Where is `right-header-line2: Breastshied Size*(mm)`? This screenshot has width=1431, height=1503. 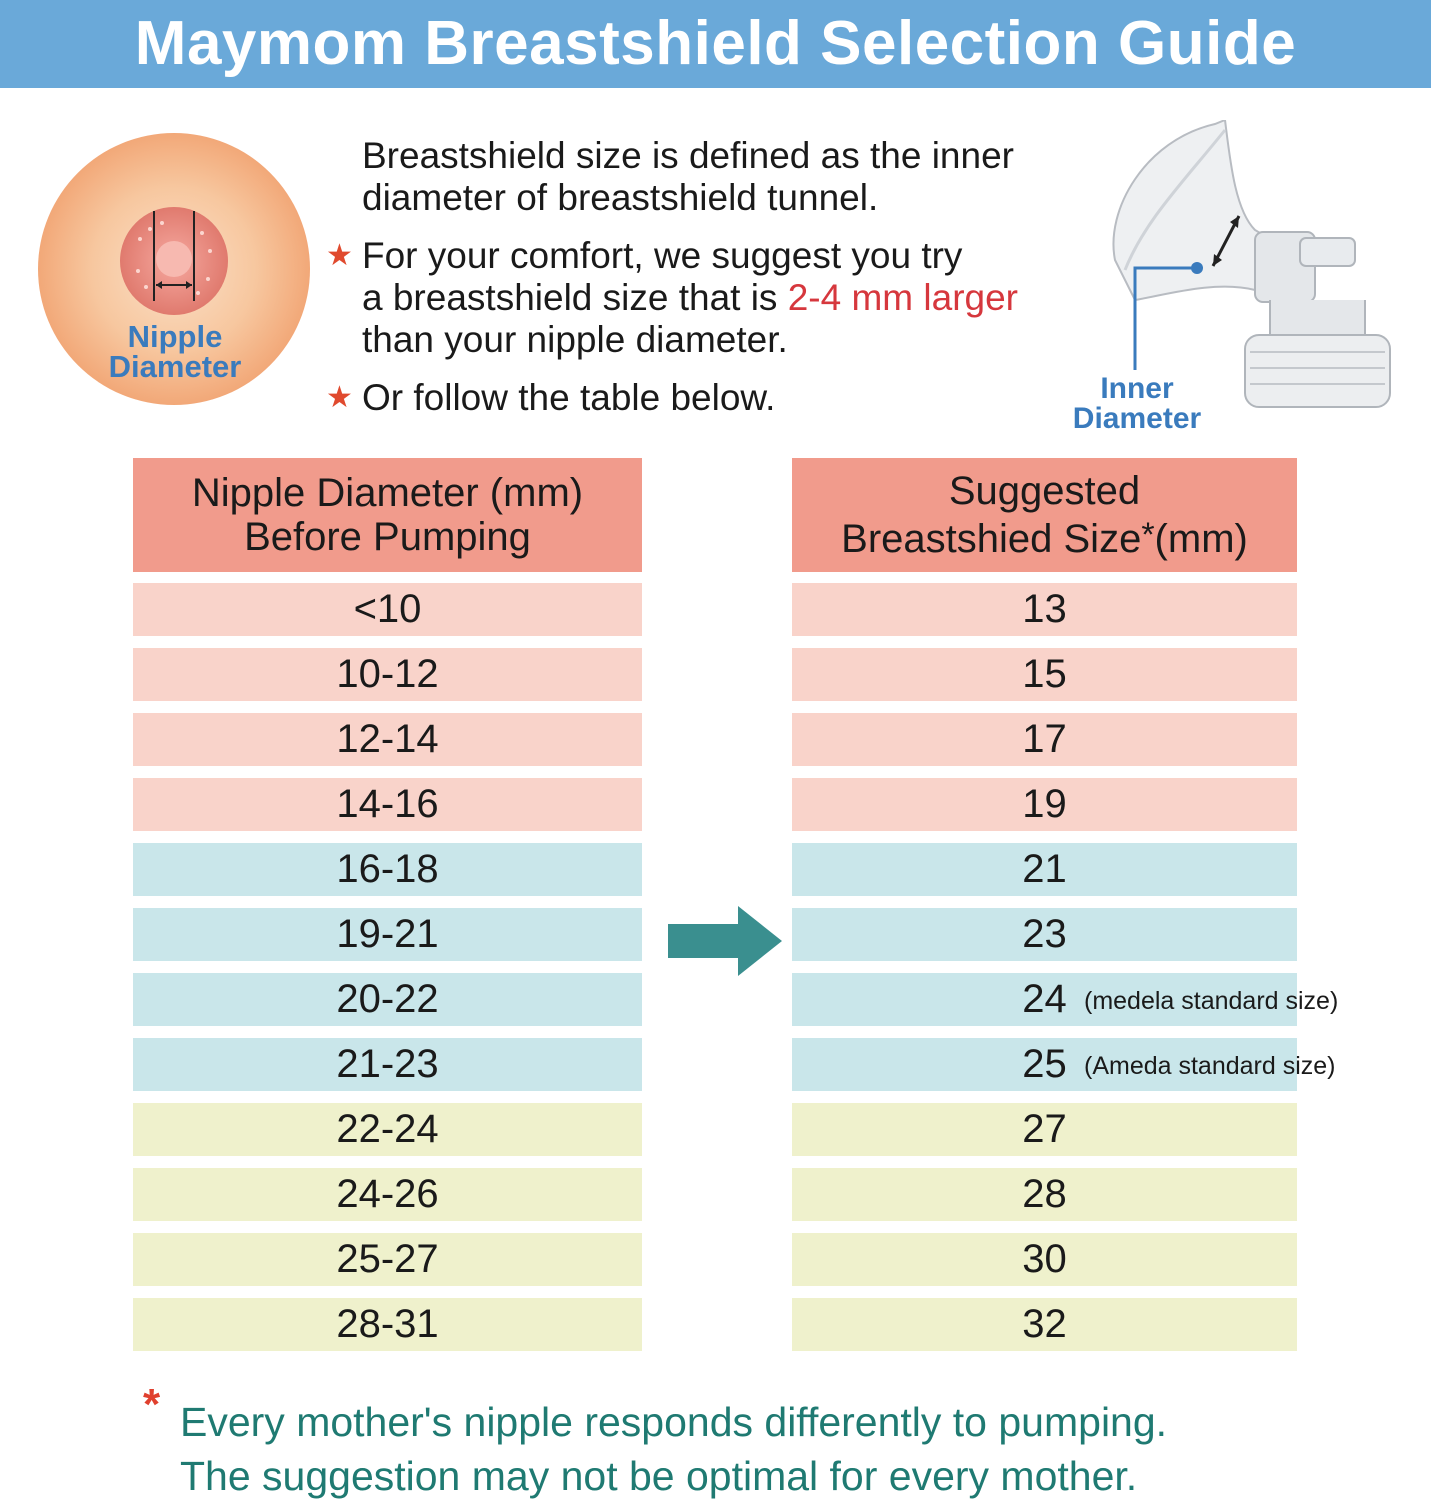 right-header-line2: Breastshied Size*(mm) is located at coordinates (1044, 537).